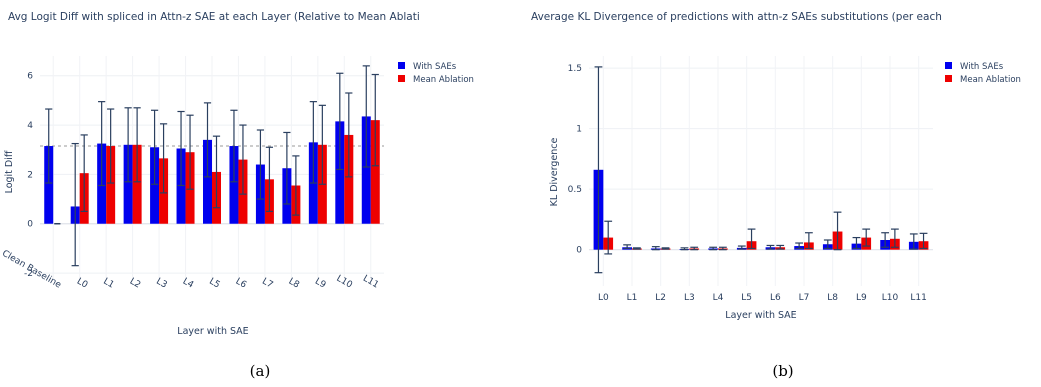  Describe the element at coordinates (575, 160) in the screenshot. I see `y-tick-labels: 0 0.5 1 1.5` at that location.